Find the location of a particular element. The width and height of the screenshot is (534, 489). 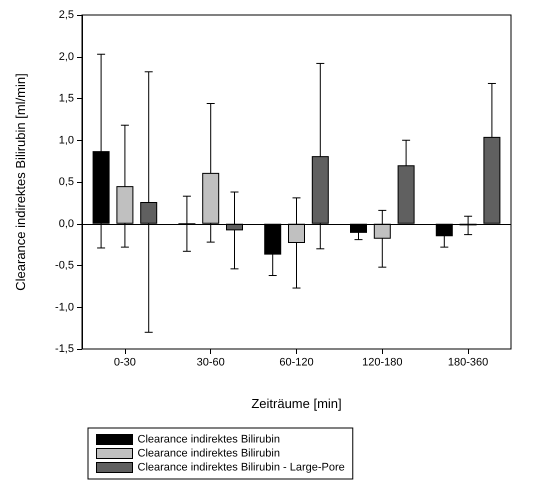

x-tick-label: 120-180 is located at coordinates (382, 362).